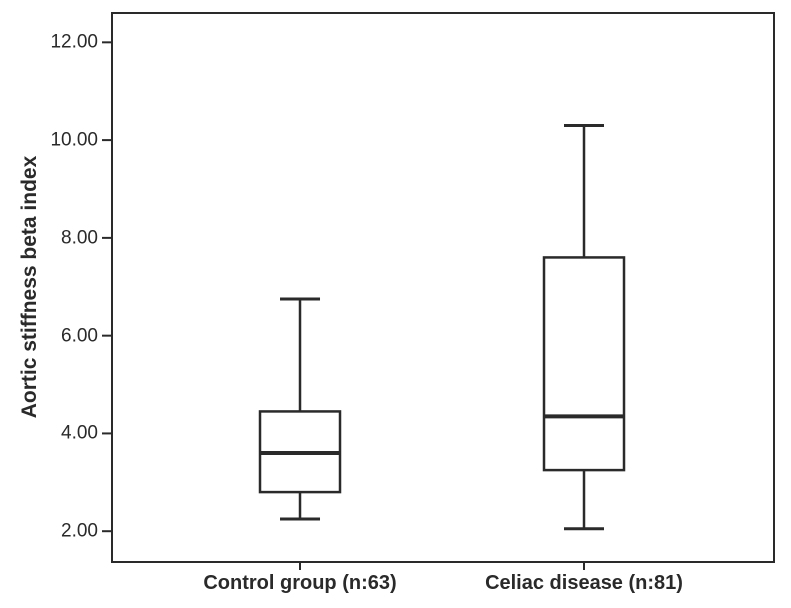 This screenshot has height=608, width=791. Describe the element at coordinates (584, 583) in the screenshot. I see `x-category-label: Celiac disease (n:81)` at that location.